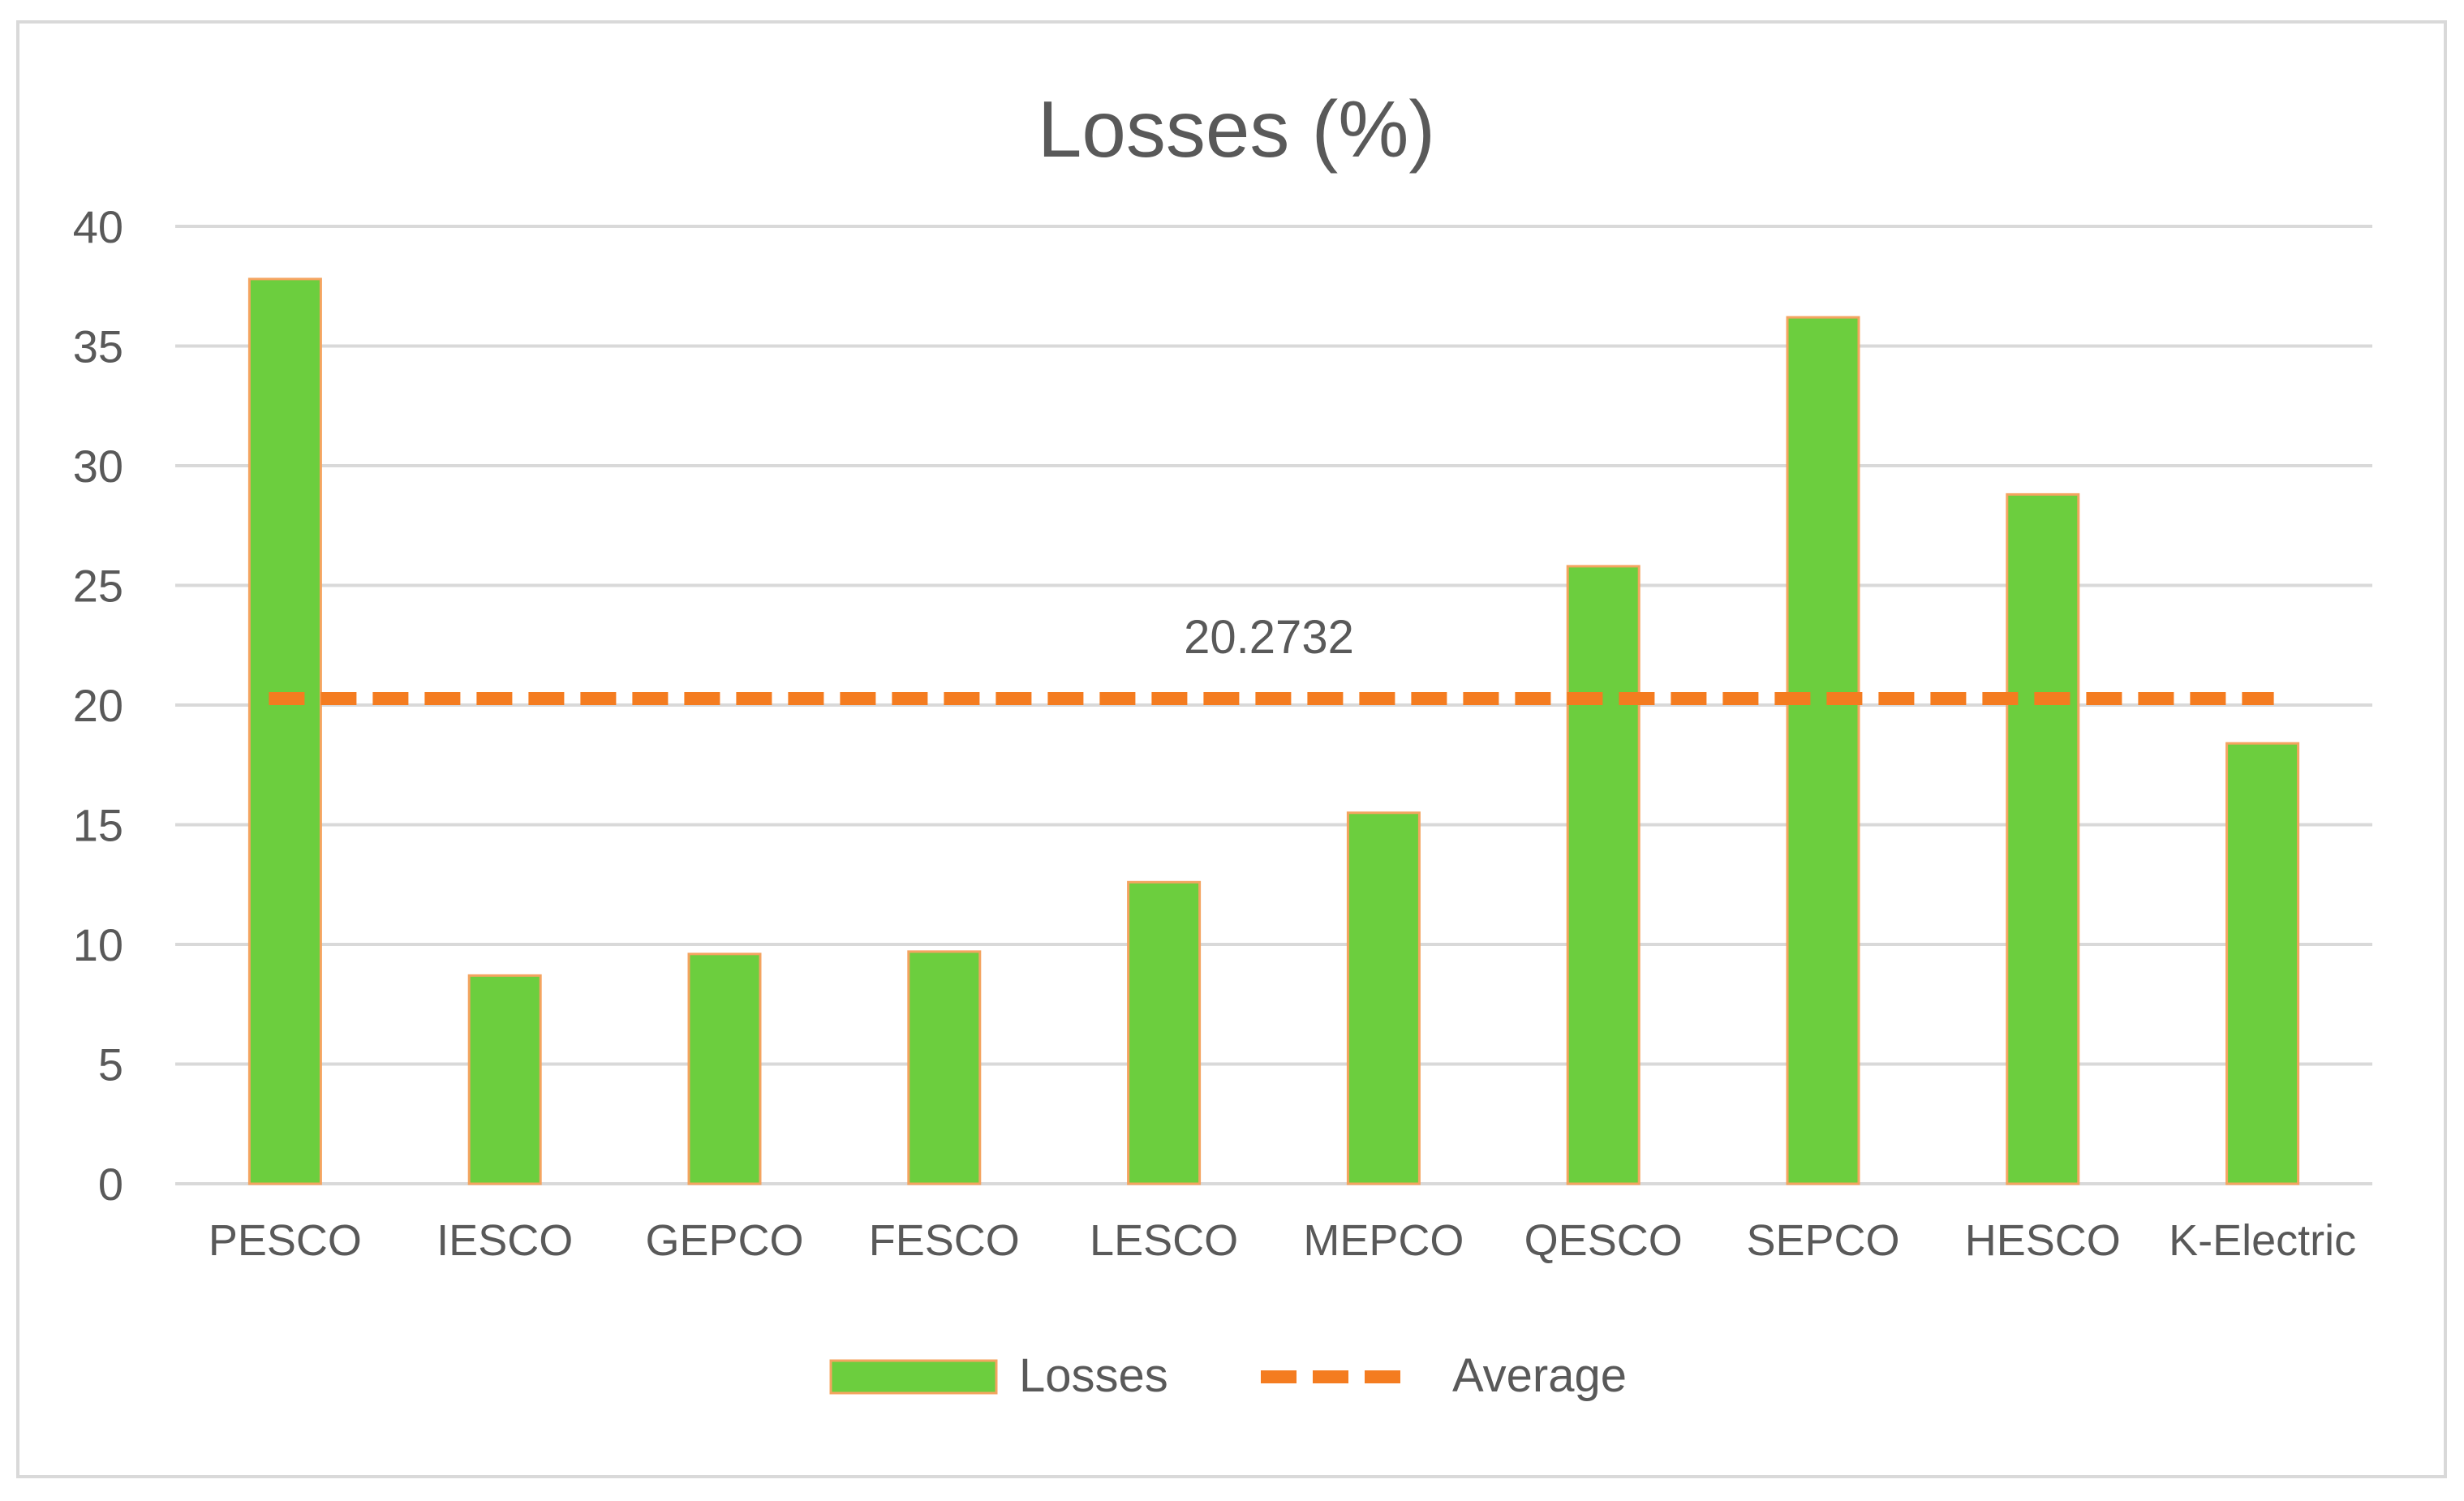 This screenshot has width=2464, height=1501. I want to click on legend-label-losses: Losses, so click(1093, 1375).